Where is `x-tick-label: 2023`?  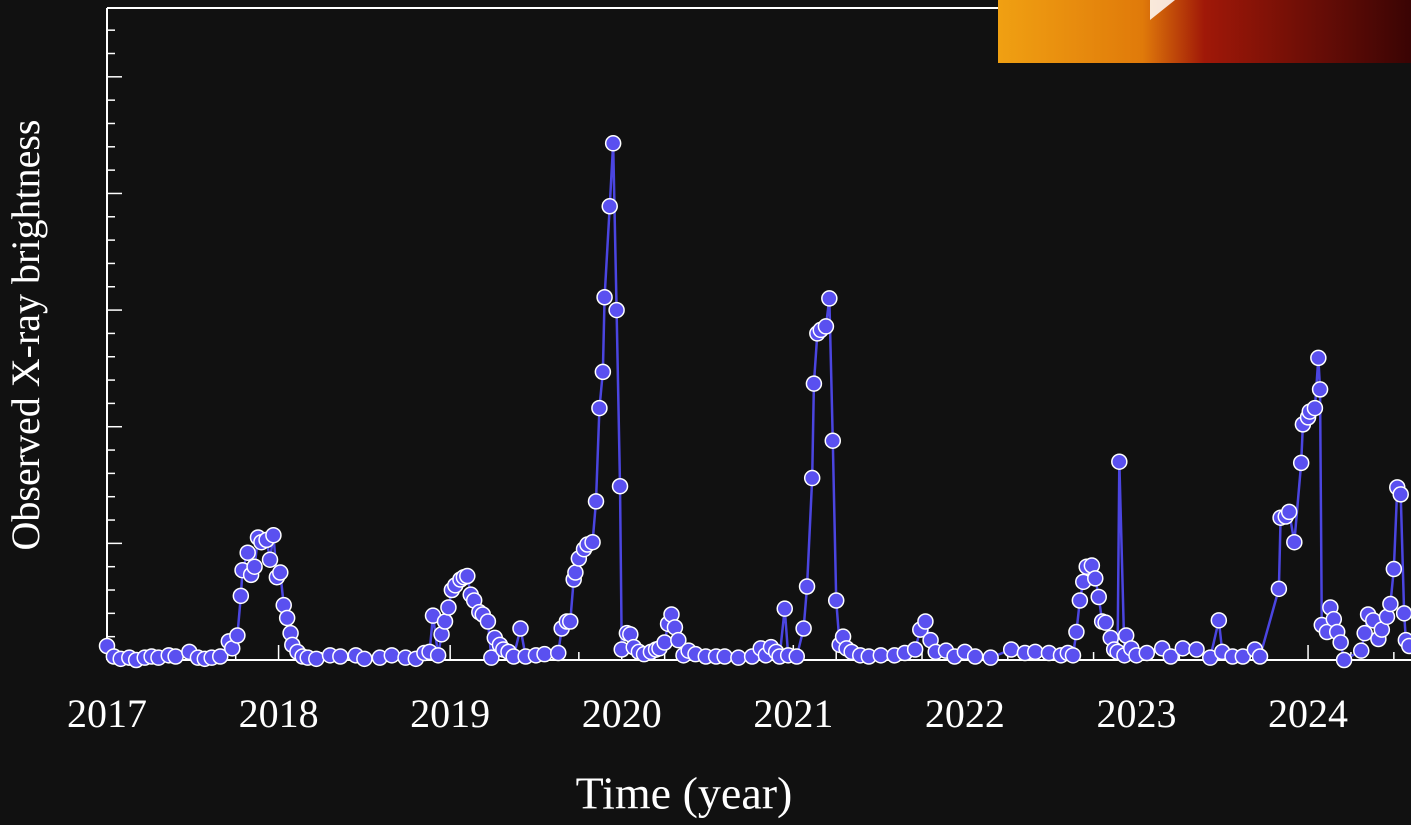 x-tick-label: 2023 is located at coordinates (1136, 713).